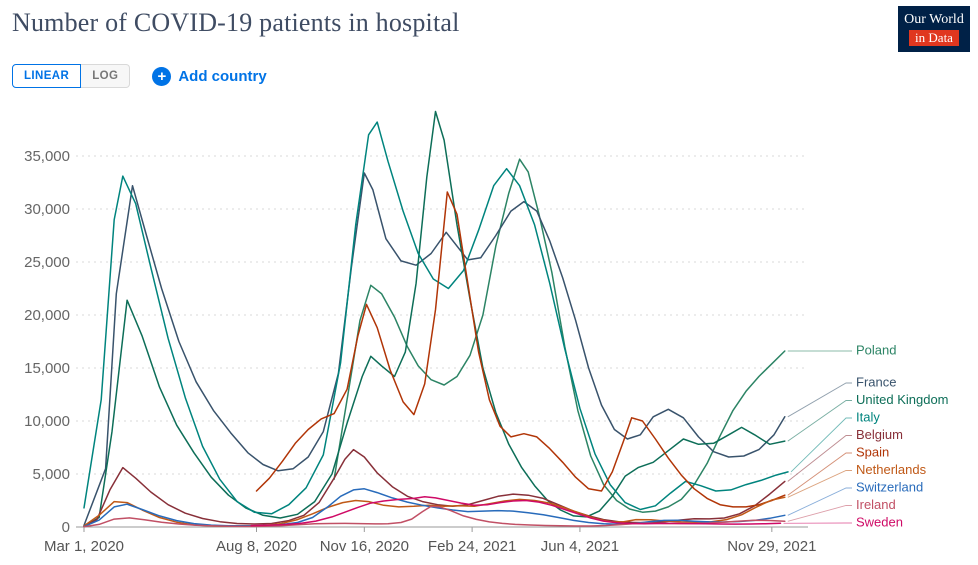 The height and width of the screenshot is (565, 978). Describe the element at coordinates (879, 521) in the screenshot. I see `legend-label-sweden: Sweden` at that location.